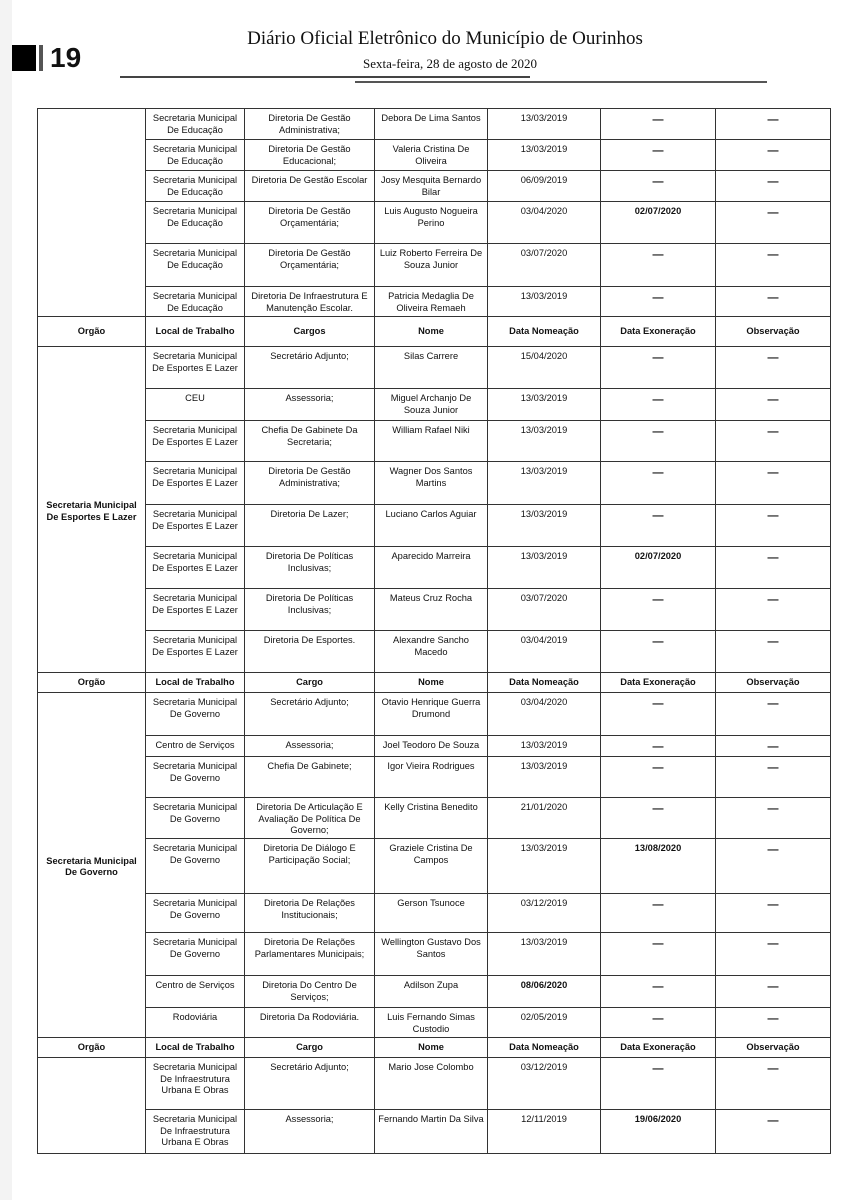 The width and height of the screenshot is (851, 1200). I want to click on nome-cell: Mateus Cruz Rocha, so click(431, 609).